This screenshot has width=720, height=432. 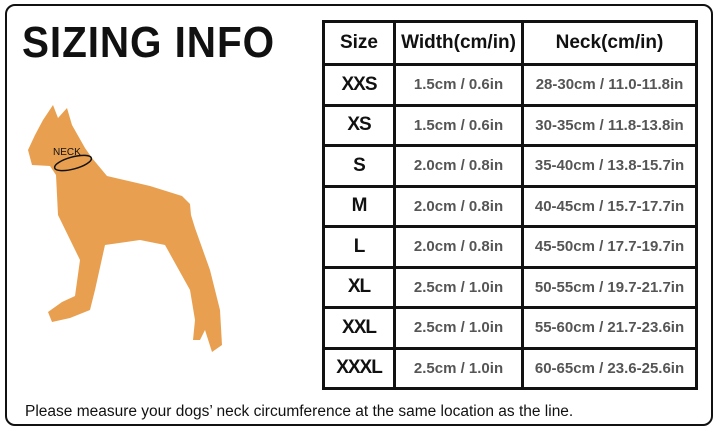 What do you see at coordinates (359, 328) in the screenshot?
I see `size-cell: XXL` at bounding box center [359, 328].